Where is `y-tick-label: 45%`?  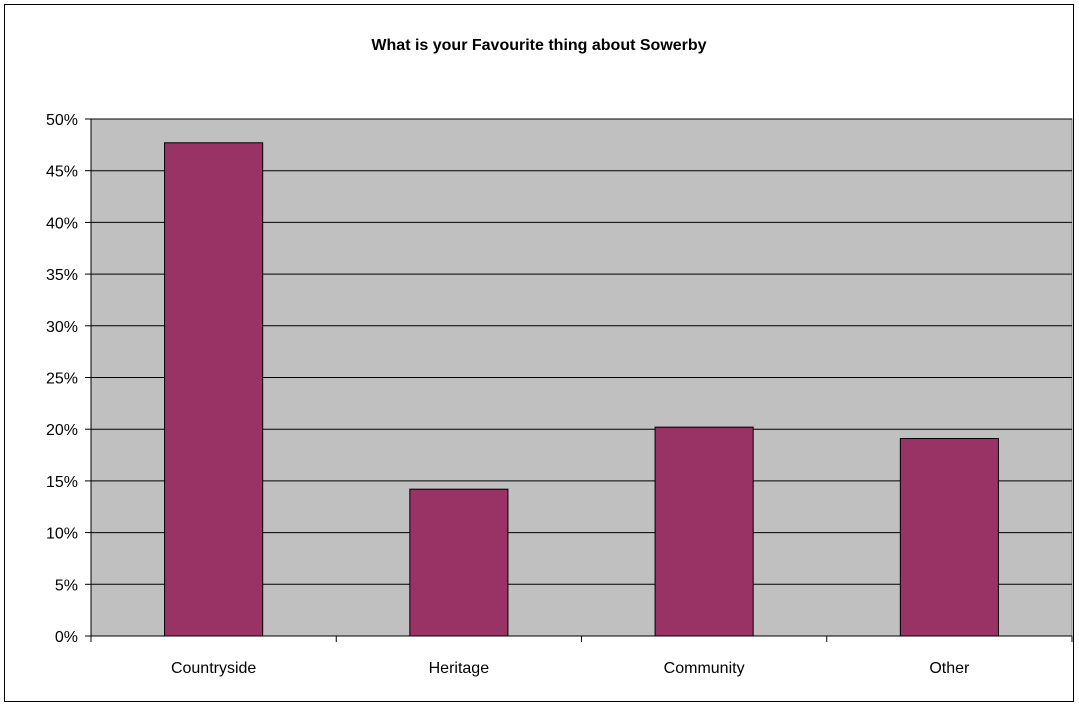 y-tick-label: 45% is located at coordinates (62, 172).